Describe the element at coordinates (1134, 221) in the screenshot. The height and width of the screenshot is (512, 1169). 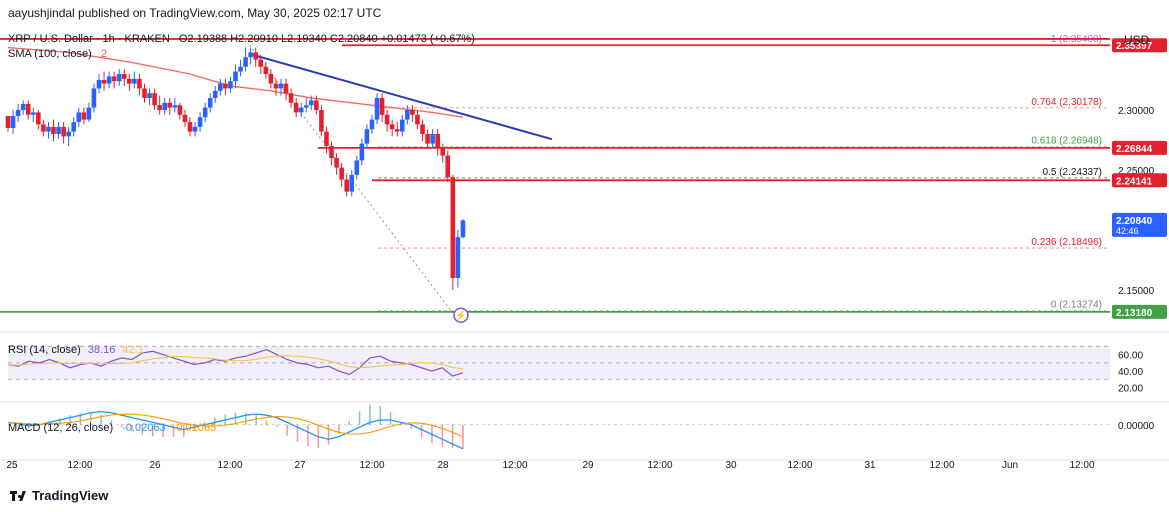
I see `price-label-value: 2.20840` at that location.